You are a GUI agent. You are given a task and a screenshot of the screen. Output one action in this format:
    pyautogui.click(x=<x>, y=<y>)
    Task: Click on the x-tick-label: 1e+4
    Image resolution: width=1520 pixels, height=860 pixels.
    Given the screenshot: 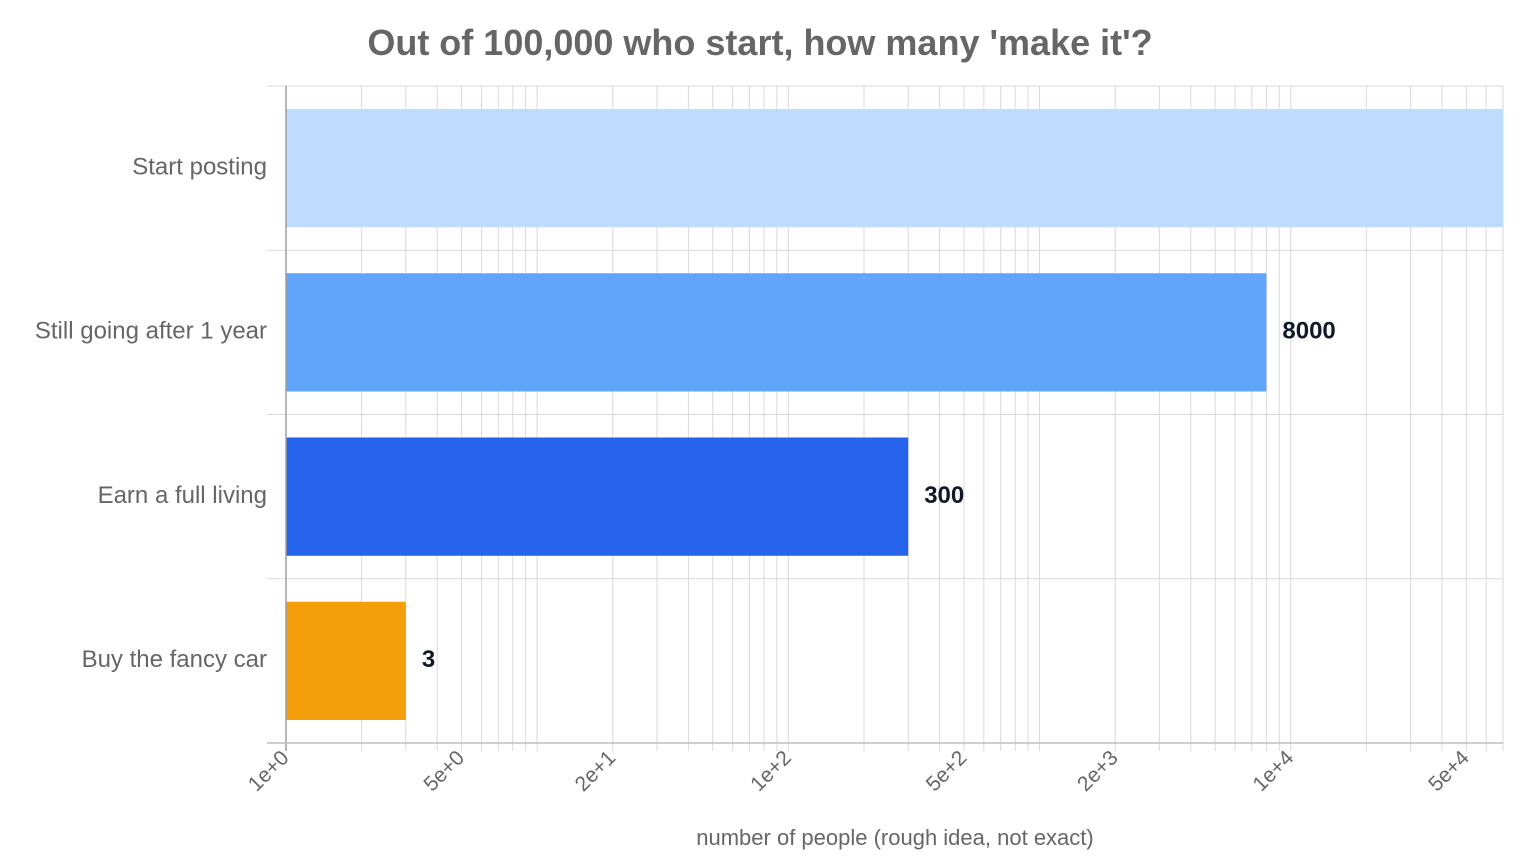 What is the action you would take?
    pyautogui.click(x=1274, y=771)
    